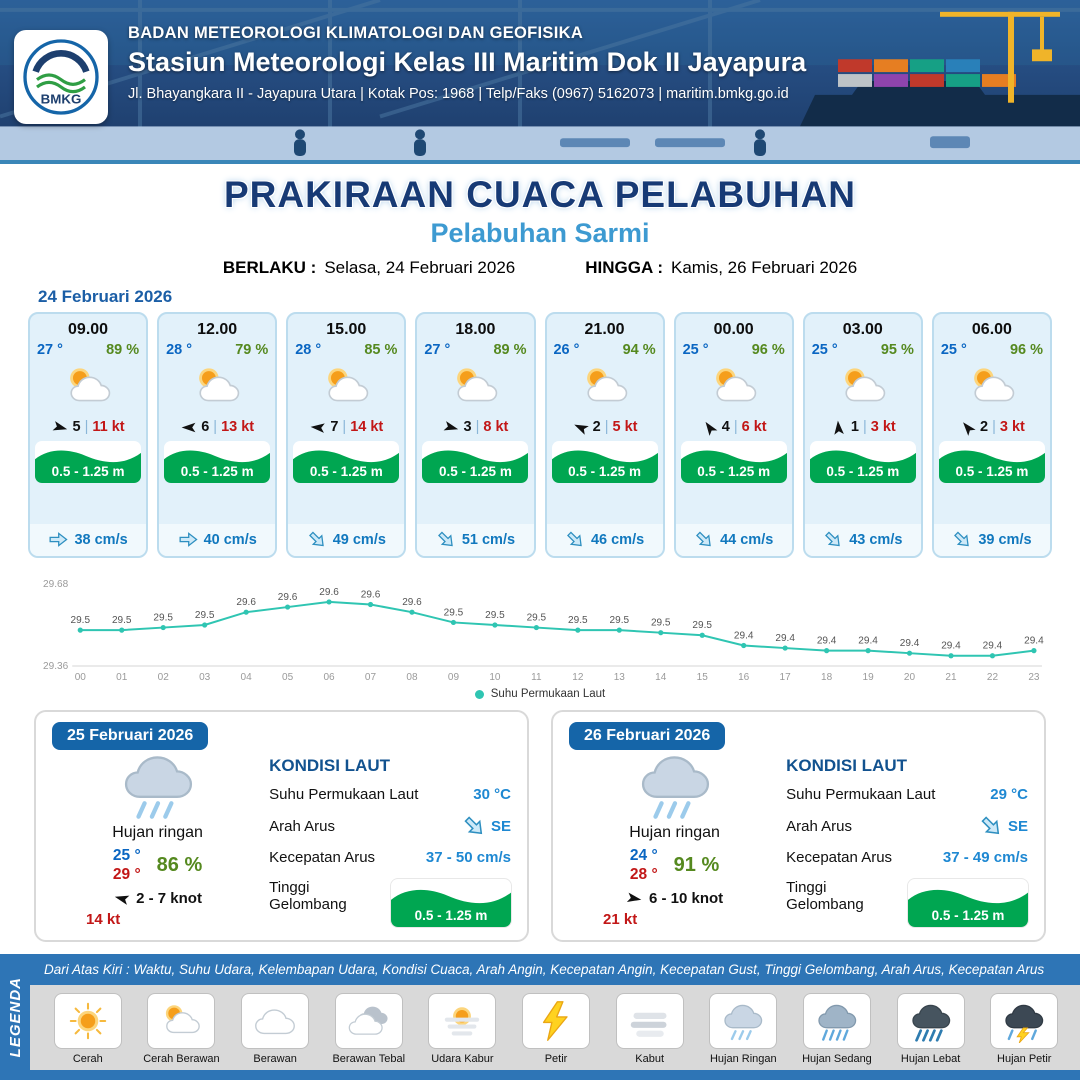 Image resolution: width=1080 pixels, height=1080 pixels. Describe the element at coordinates (1012, 427) in the screenshot. I see `wind-gust: 3 kt` at that location.